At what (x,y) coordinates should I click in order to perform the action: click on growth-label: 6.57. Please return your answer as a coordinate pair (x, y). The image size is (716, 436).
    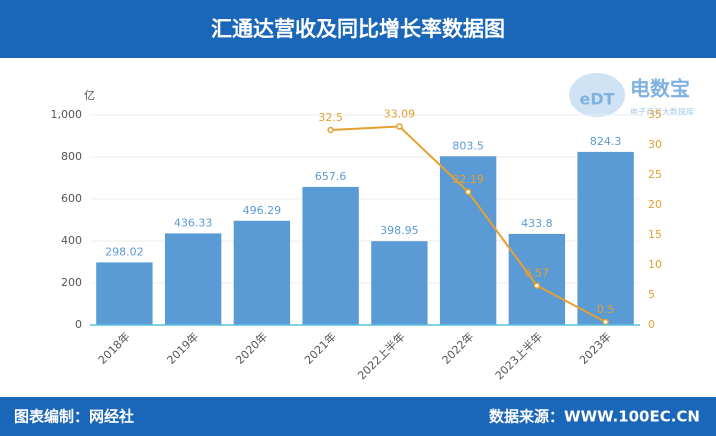
    Looking at the image, I should click on (537, 273).